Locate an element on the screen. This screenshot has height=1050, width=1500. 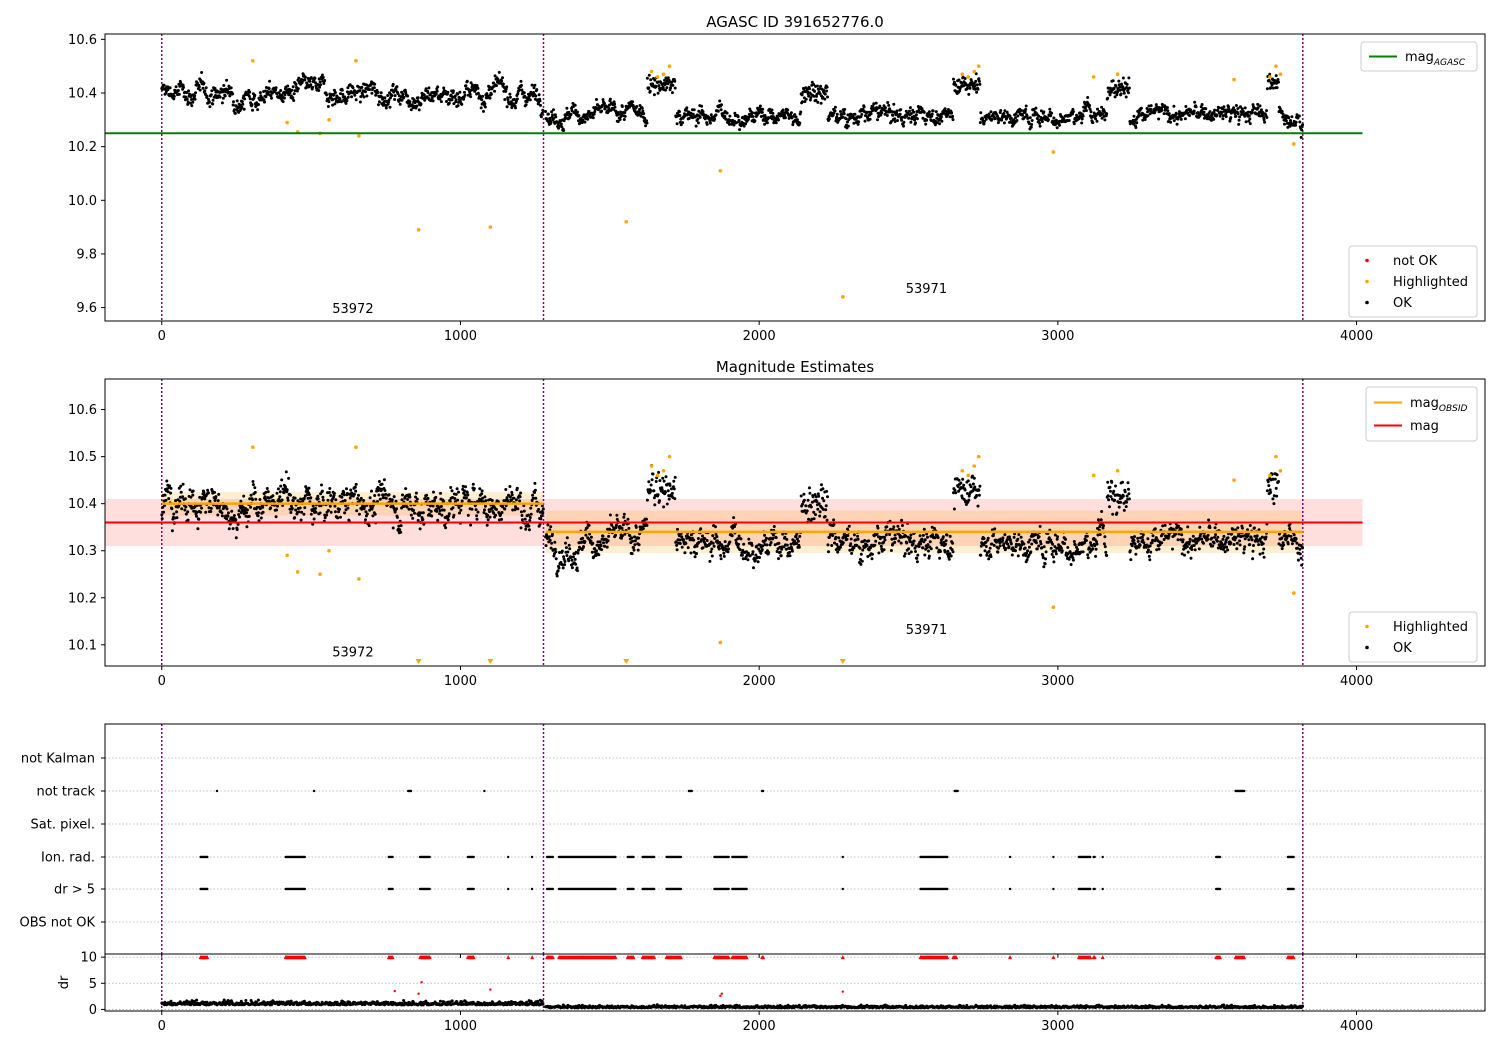
x-tick-label: 2000 is located at coordinates (759, 336).